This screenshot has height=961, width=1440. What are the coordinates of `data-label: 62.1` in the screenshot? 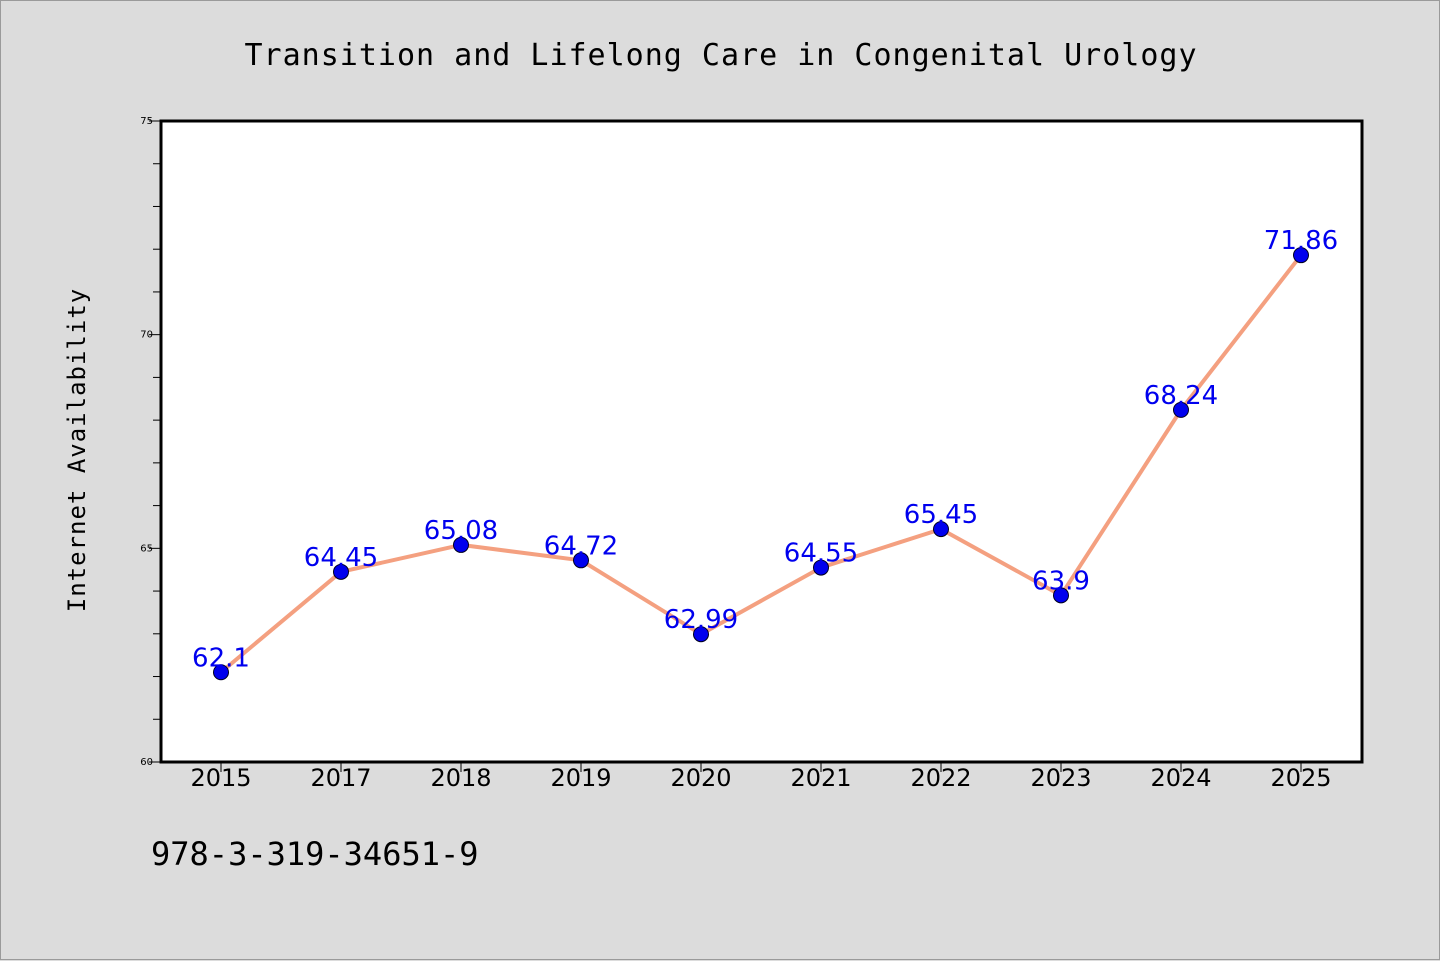 It's located at (221, 658).